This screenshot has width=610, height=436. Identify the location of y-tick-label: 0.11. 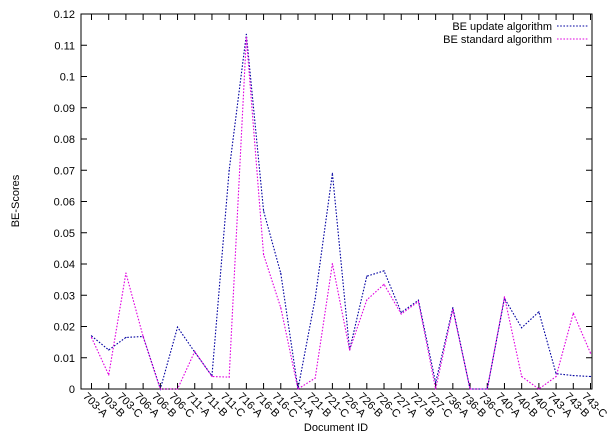
(64, 46).